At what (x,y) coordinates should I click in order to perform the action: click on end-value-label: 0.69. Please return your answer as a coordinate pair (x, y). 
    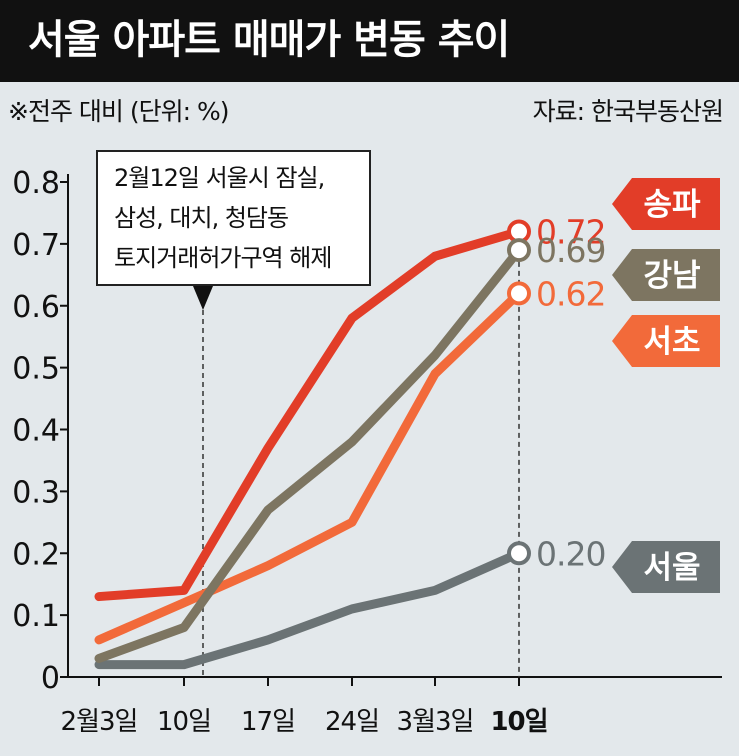
    Looking at the image, I should click on (570, 250).